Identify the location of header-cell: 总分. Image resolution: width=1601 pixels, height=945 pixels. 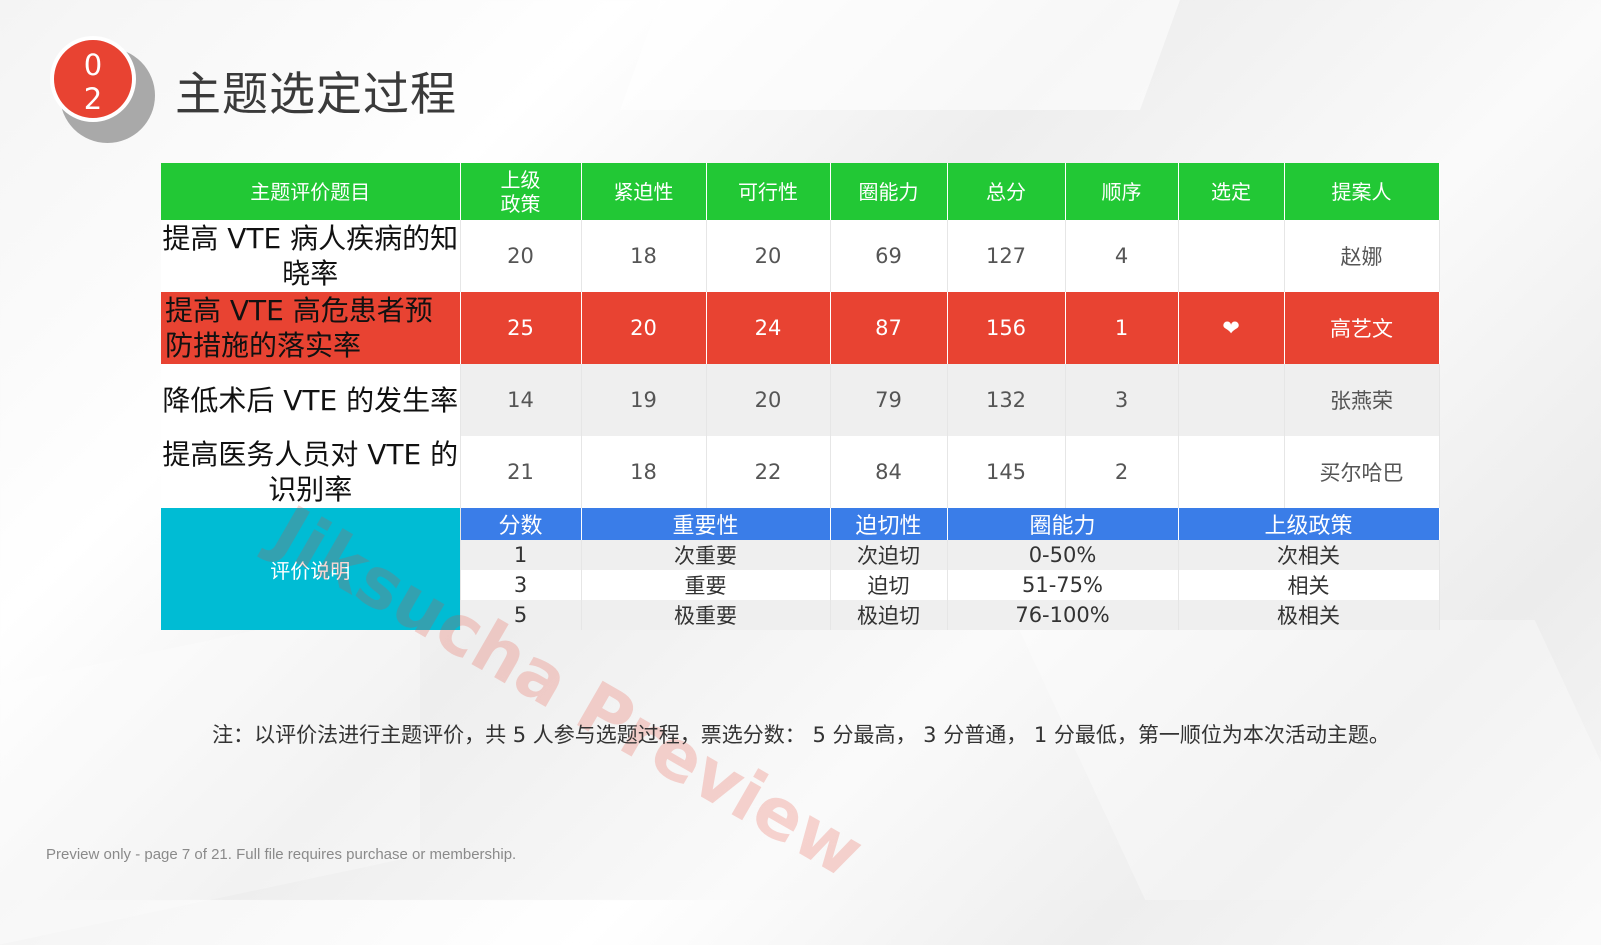
(1006, 191).